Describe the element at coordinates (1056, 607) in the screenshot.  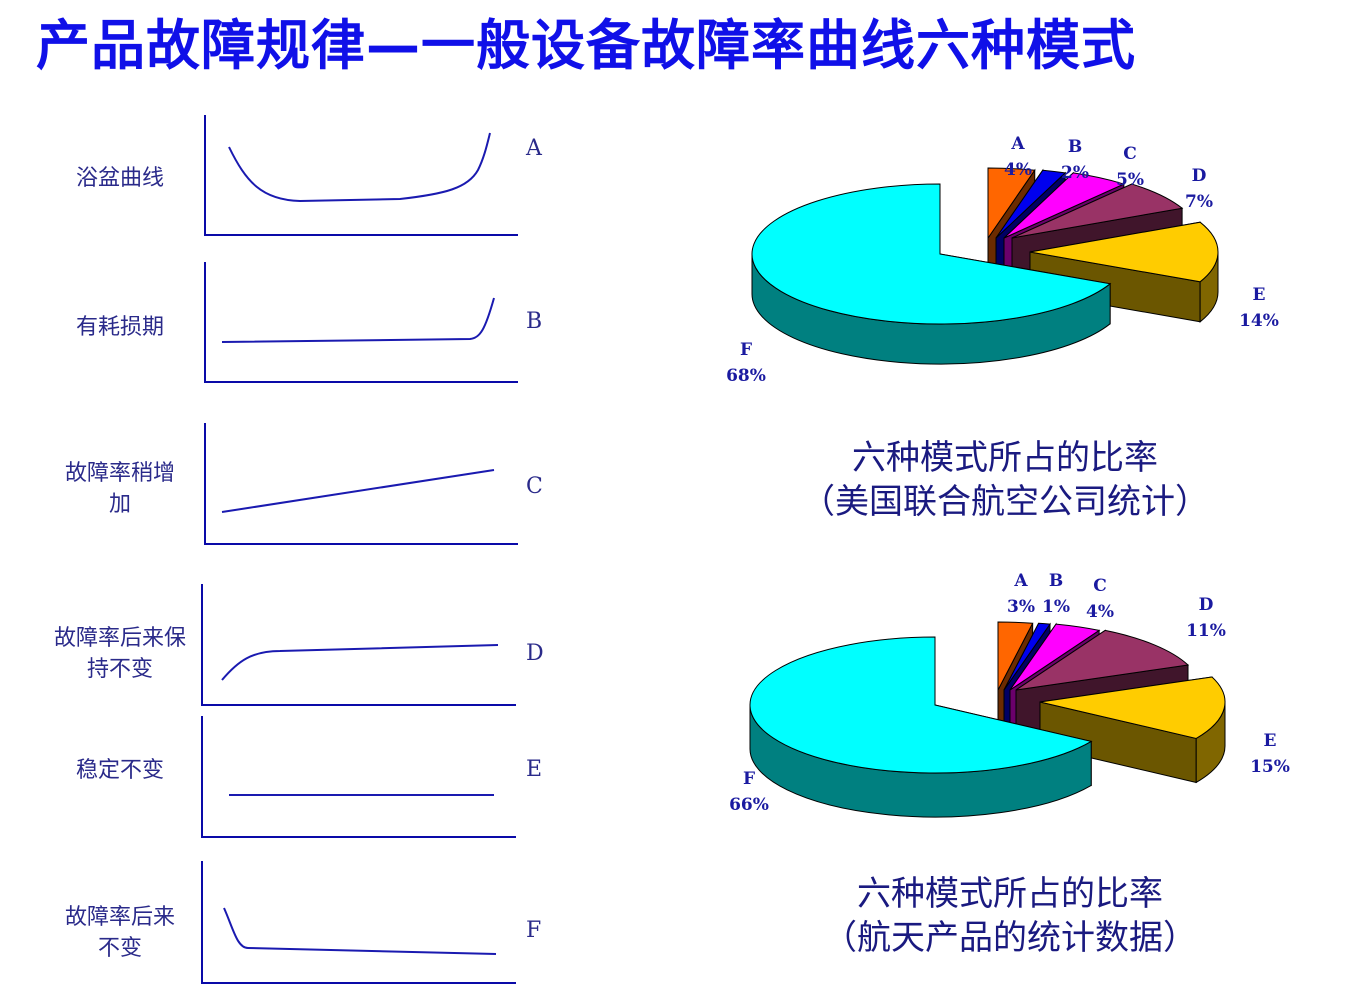
I see `pie-data-label: 1%` at that location.